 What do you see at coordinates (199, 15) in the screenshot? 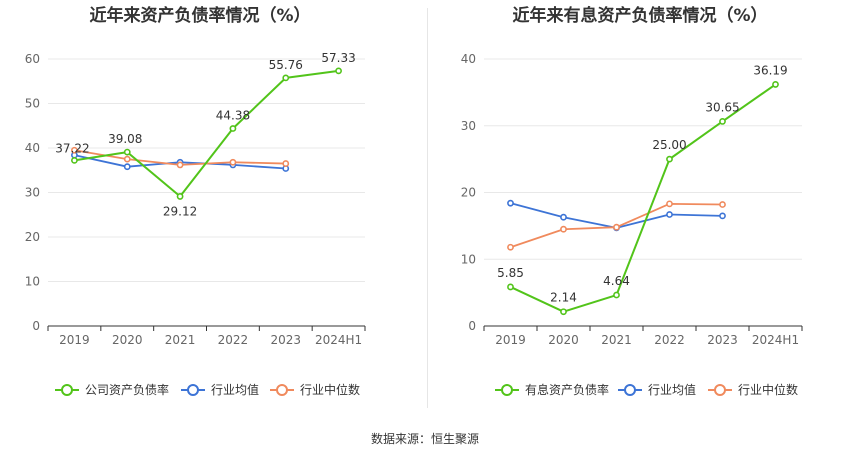
I see `chart-title: 近年来资产负债率情况（%）` at bounding box center [199, 15].